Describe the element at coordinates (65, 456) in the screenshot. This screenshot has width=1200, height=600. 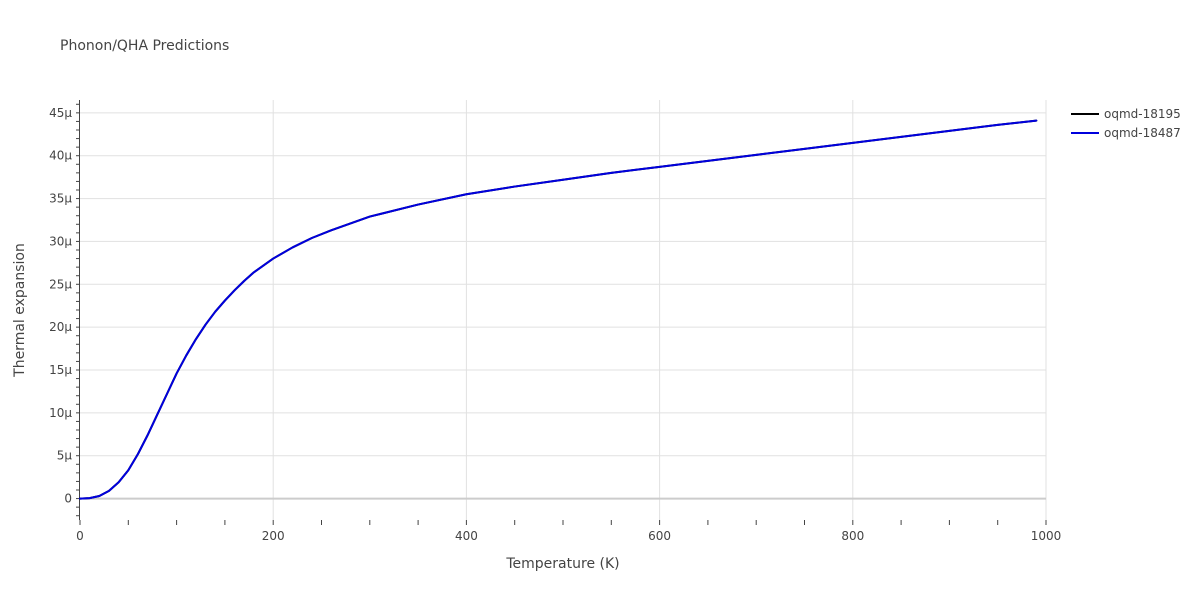
I see `y-tick-label: 5μ` at that location.